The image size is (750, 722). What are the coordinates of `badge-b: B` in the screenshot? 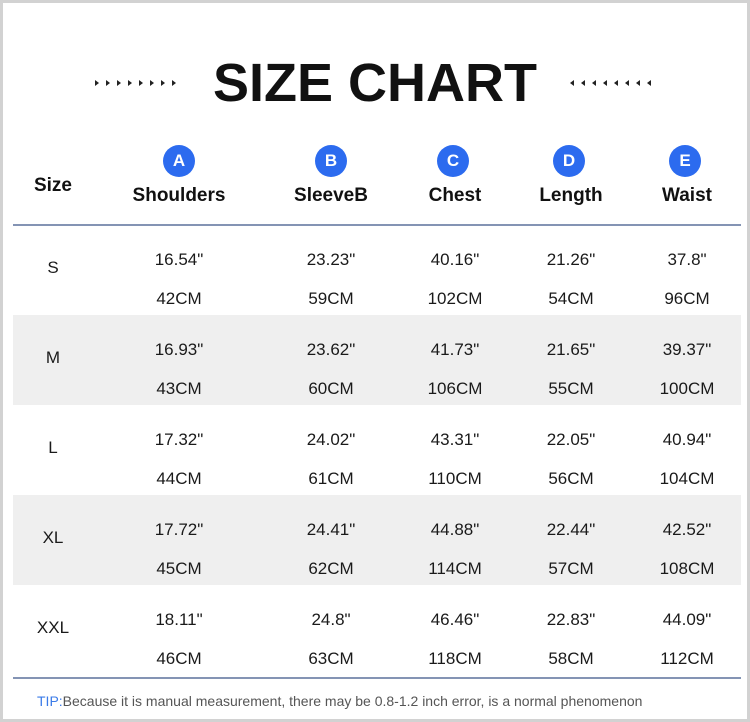 It's located at (331, 161).